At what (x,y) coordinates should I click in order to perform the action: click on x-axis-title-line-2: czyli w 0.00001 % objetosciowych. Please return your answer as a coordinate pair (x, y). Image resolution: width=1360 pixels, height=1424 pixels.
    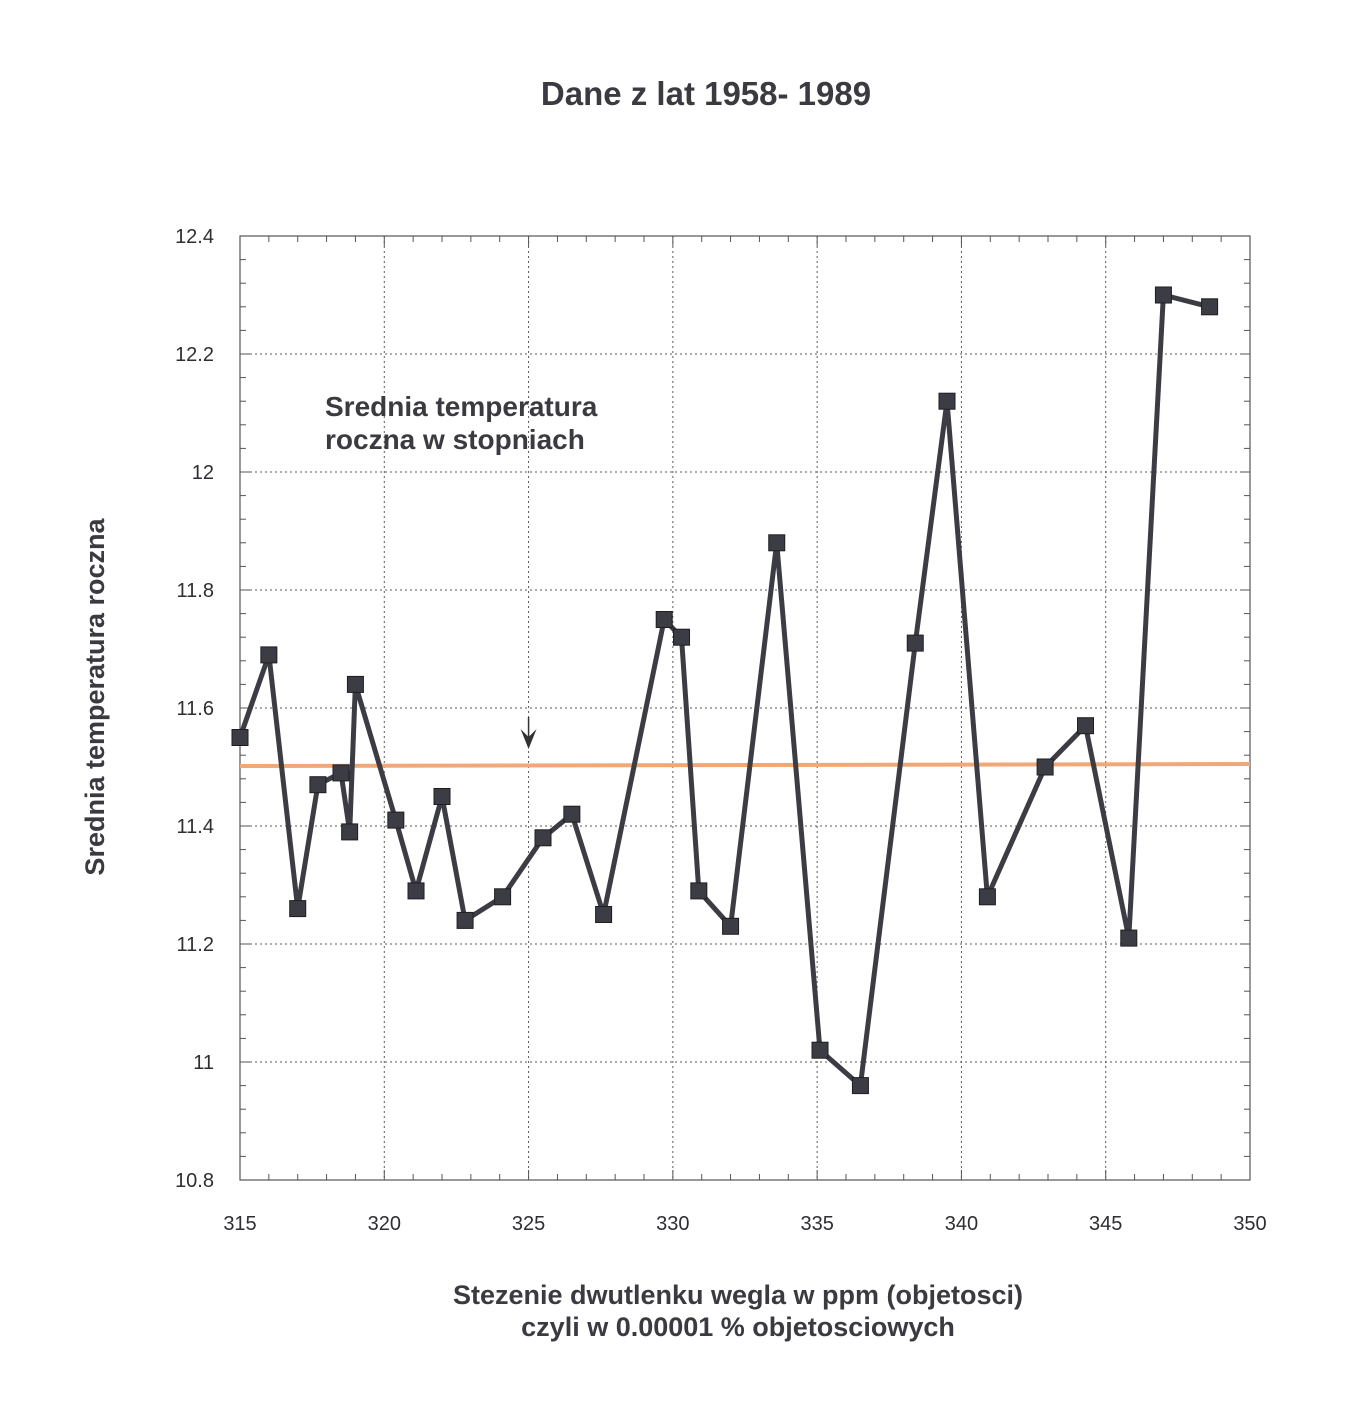
    Looking at the image, I should click on (738, 1327).